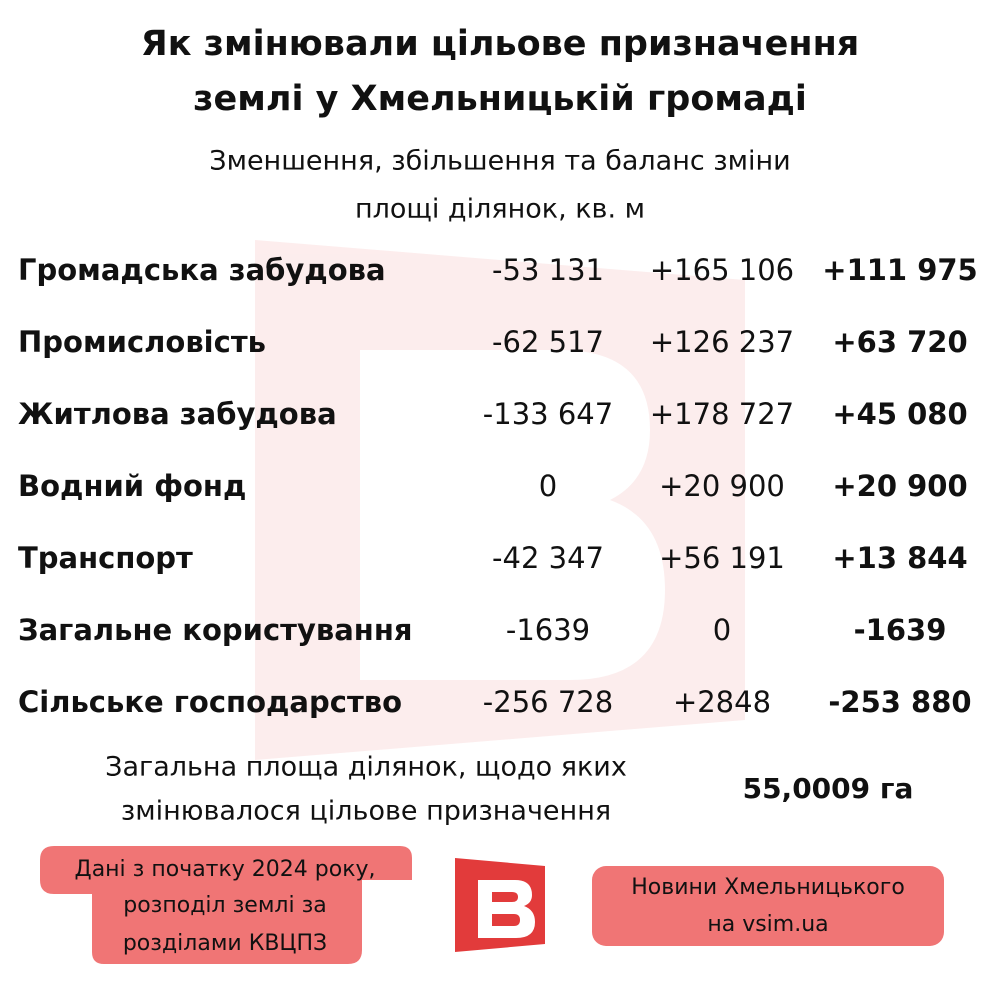  What do you see at coordinates (899, 414) in the screenshot?
I see `balance: +45 080` at bounding box center [899, 414].